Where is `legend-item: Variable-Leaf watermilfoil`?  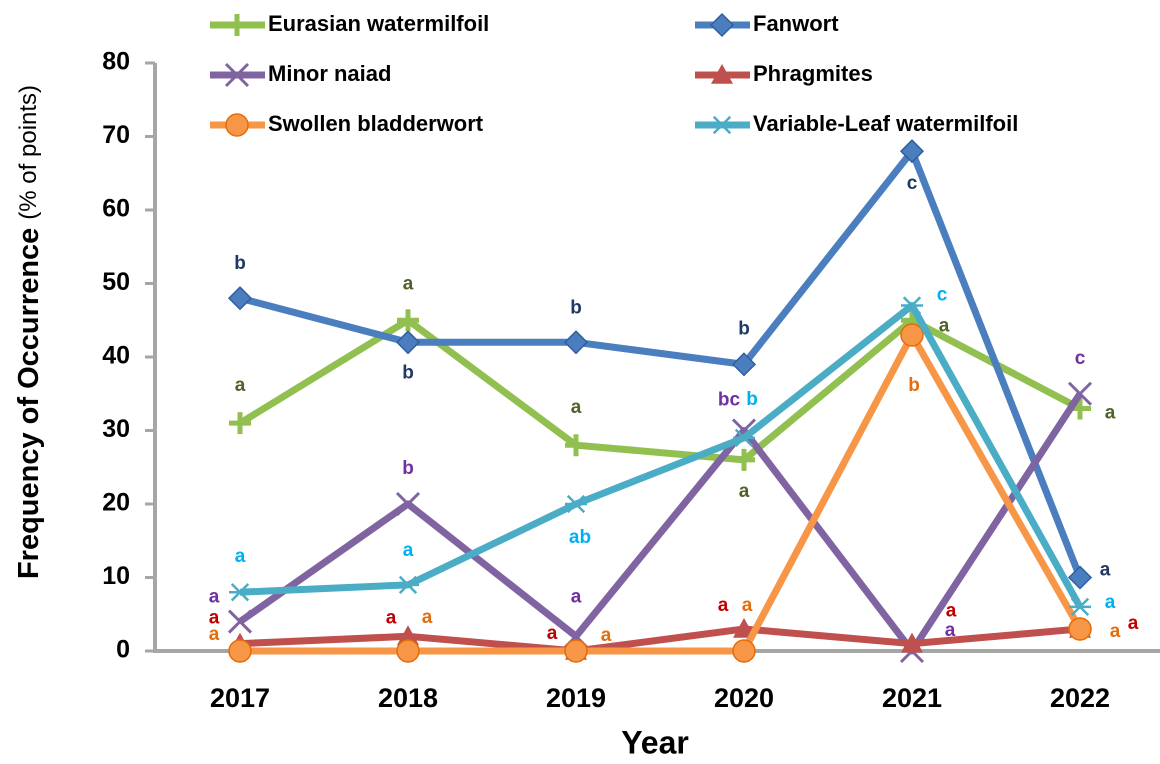
legend-item: Variable-Leaf watermilfoil is located at coordinates (856, 123).